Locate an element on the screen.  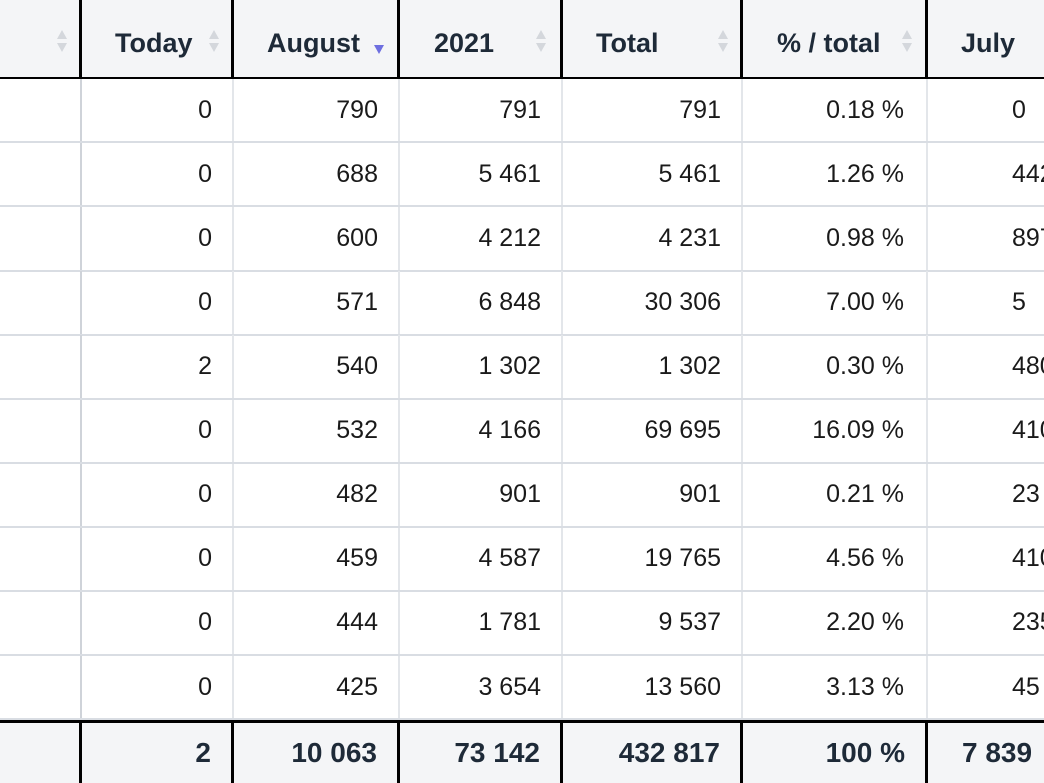
table-row: 0 571 6 848 30 306 7.00 % 5 is located at coordinates (522, 303).